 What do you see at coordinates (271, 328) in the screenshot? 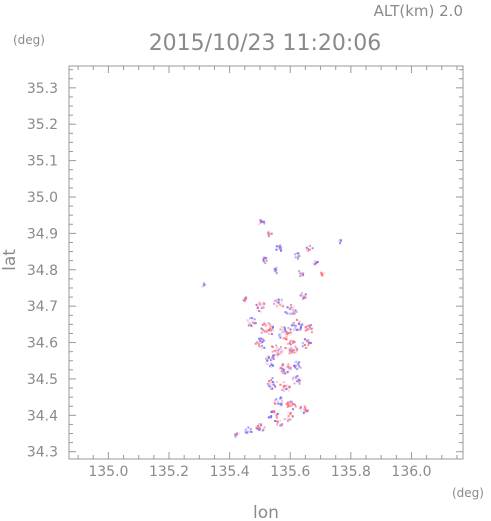
I see `data-field` at bounding box center [271, 328].